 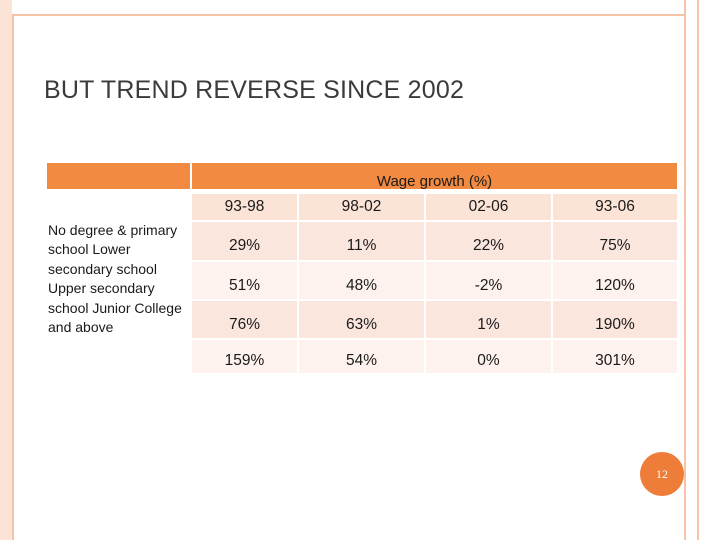 What do you see at coordinates (615, 356) in the screenshot?
I see `table-cell: 301%` at bounding box center [615, 356].